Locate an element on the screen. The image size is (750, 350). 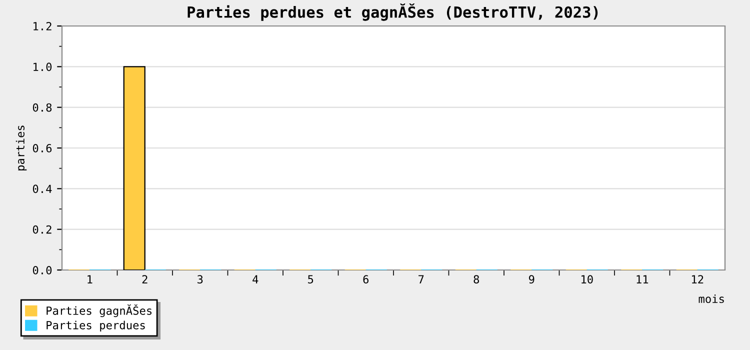
x-tick-label: 1 is located at coordinates (90, 279).